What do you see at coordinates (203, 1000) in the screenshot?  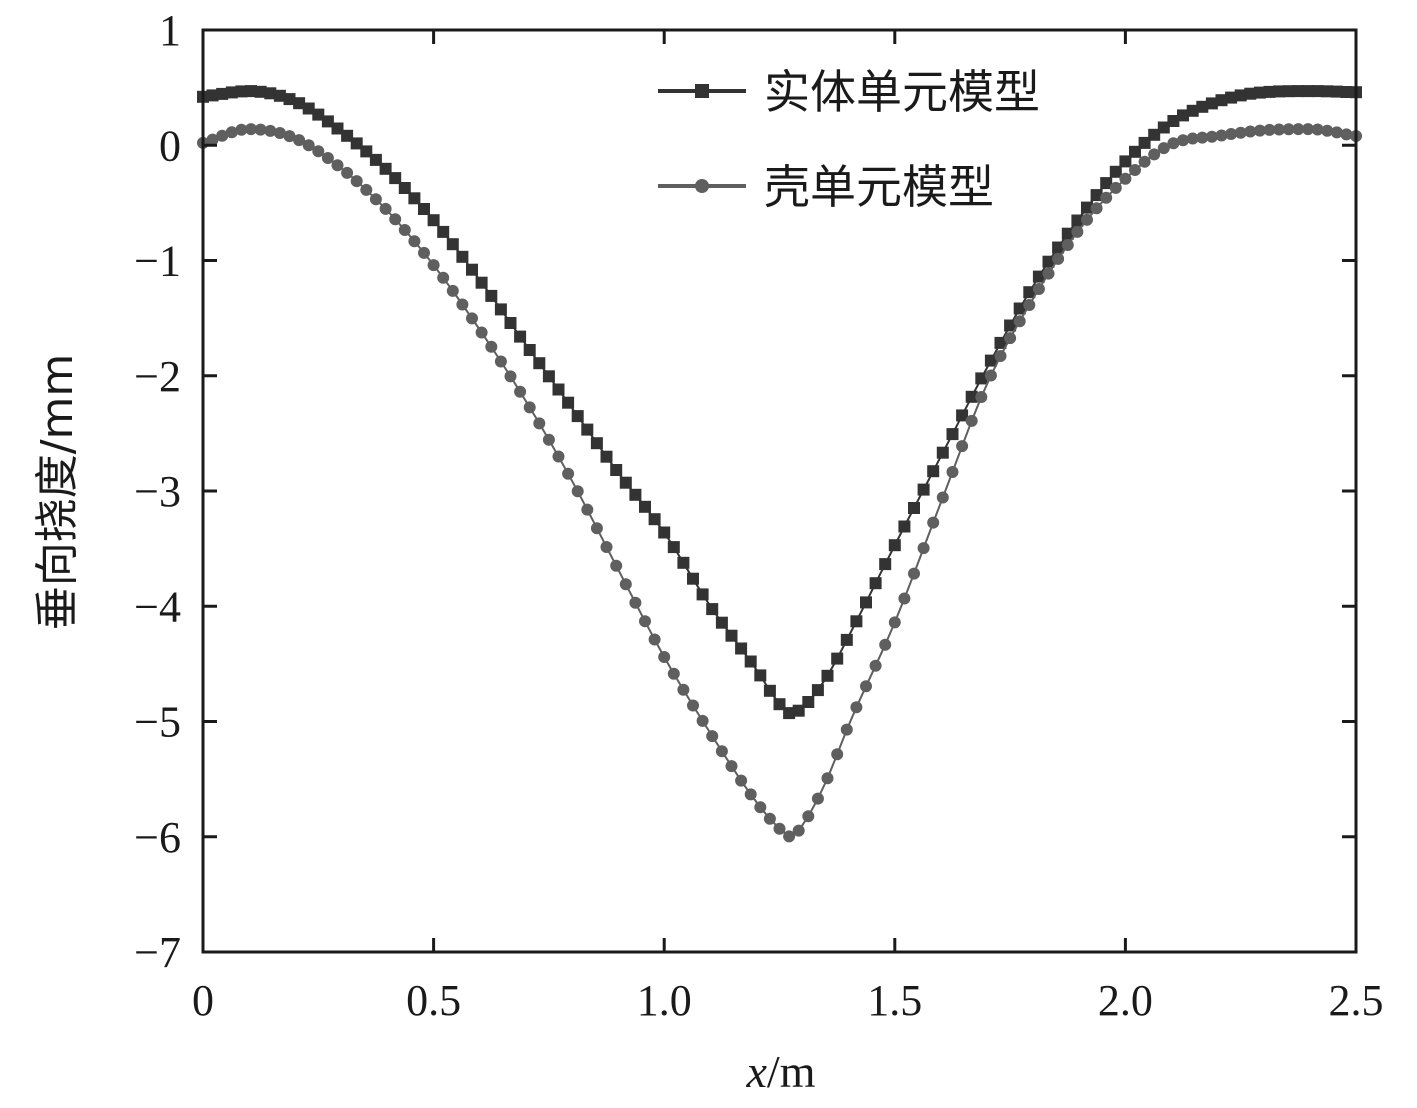 I see `x-tick-label-0: 0` at bounding box center [203, 1000].